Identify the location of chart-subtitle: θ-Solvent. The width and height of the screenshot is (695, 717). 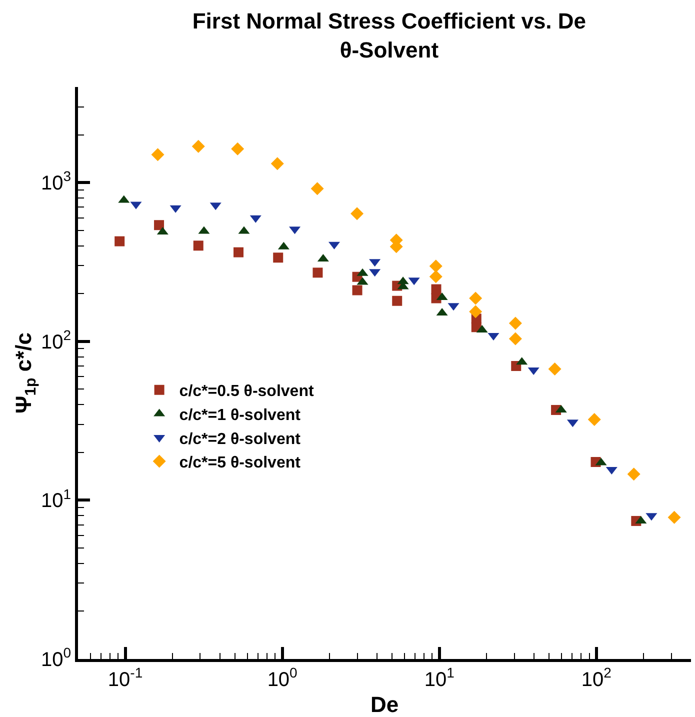
(390, 49).